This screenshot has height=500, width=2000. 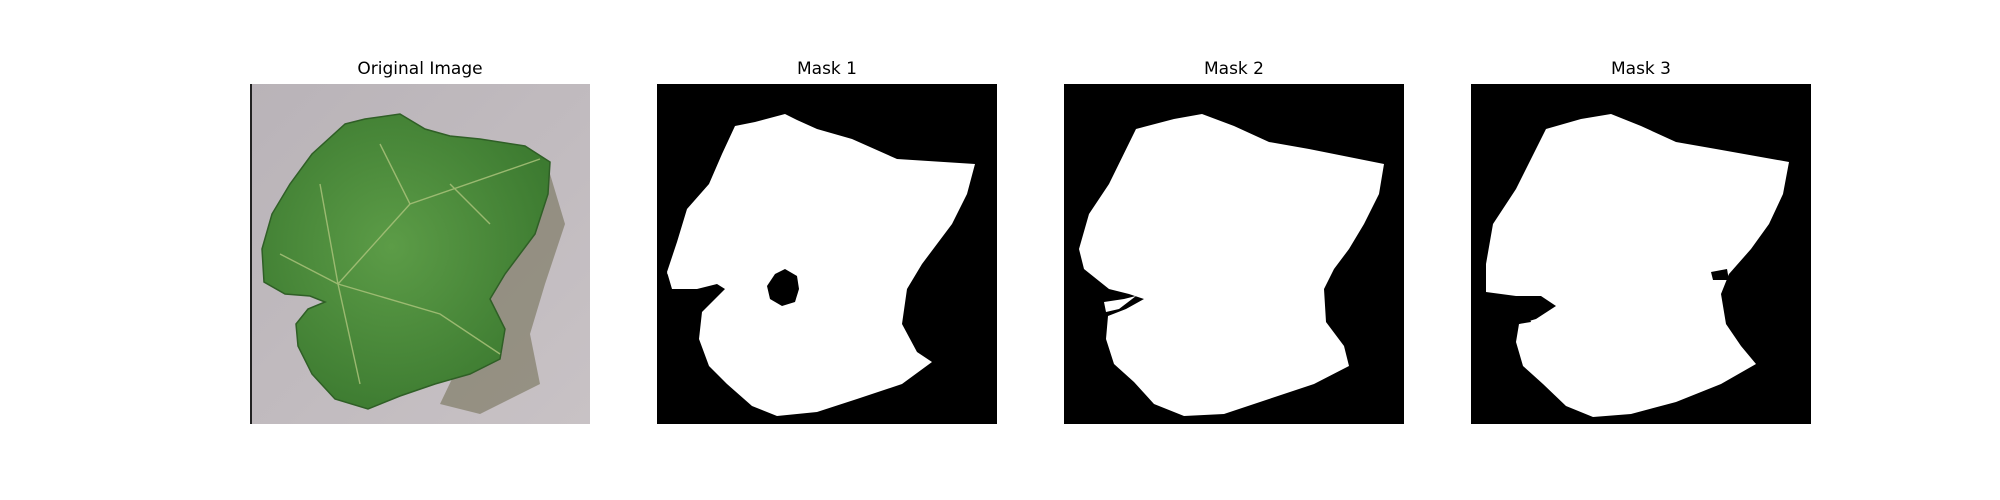 What do you see at coordinates (826, 69) in the screenshot?
I see `panel-title: Mask 1` at bounding box center [826, 69].